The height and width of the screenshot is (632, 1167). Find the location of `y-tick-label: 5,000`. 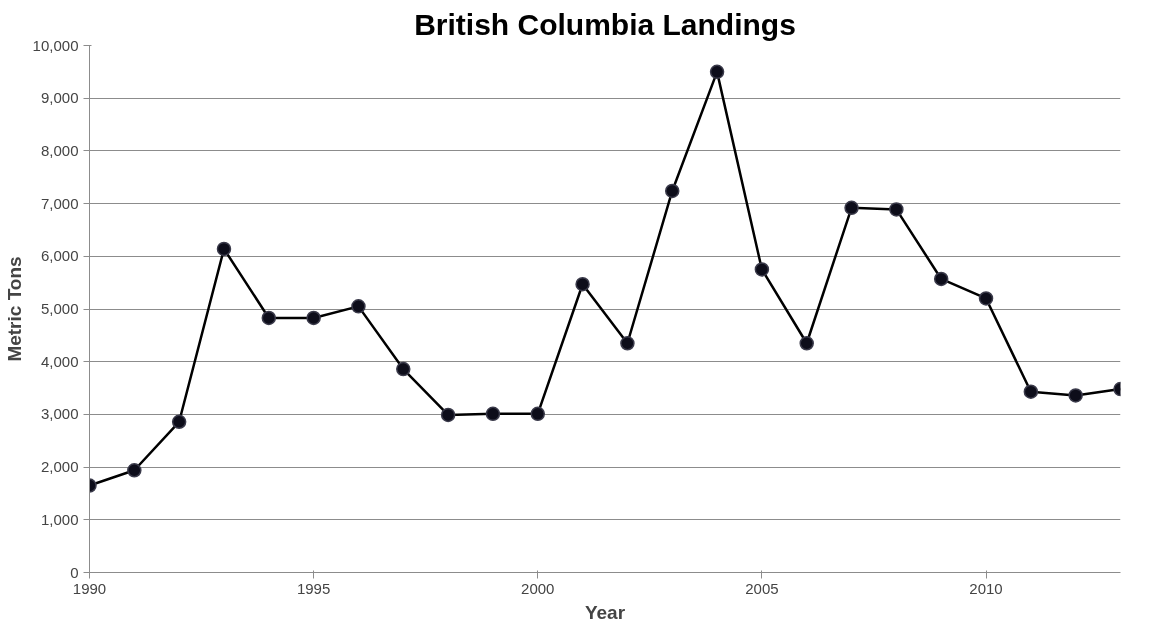

y-tick-label: 5,000 is located at coordinates (59, 308).